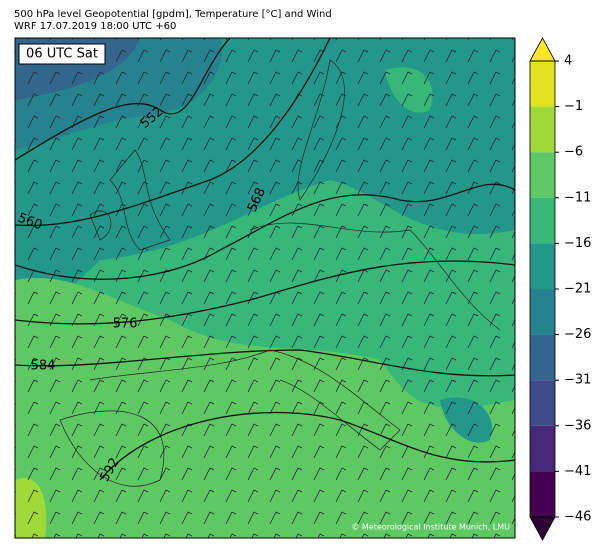 This screenshot has height=556, width=603. Describe the element at coordinates (577, 517) in the screenshot. I see `colorbar-tick-label: −46` at that location.